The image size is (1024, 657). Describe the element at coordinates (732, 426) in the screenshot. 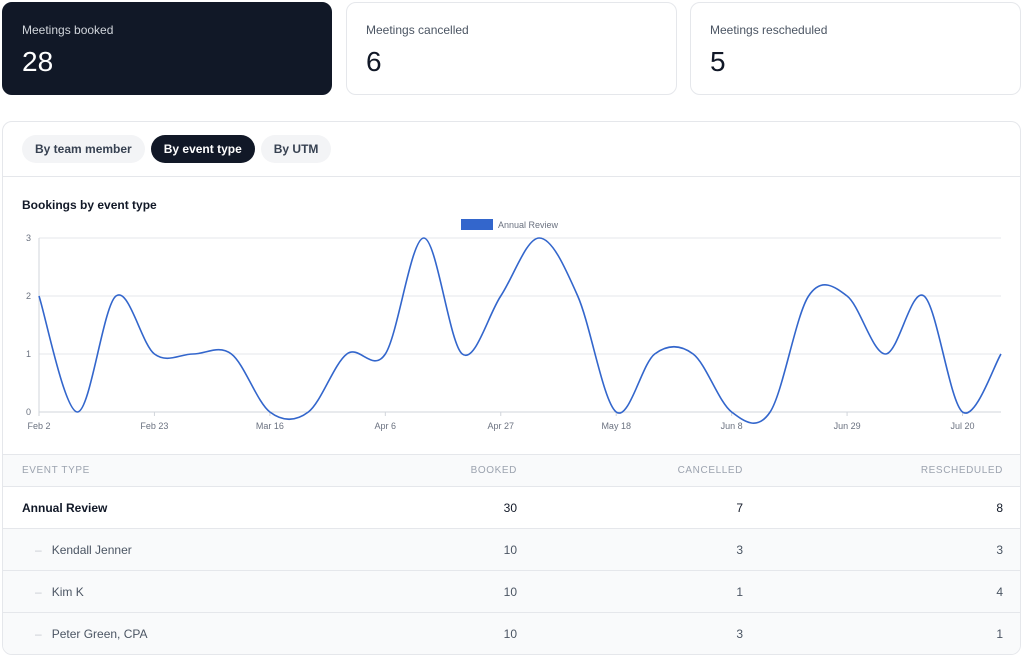

I see `x-tick-label: Jun 8` at that location.